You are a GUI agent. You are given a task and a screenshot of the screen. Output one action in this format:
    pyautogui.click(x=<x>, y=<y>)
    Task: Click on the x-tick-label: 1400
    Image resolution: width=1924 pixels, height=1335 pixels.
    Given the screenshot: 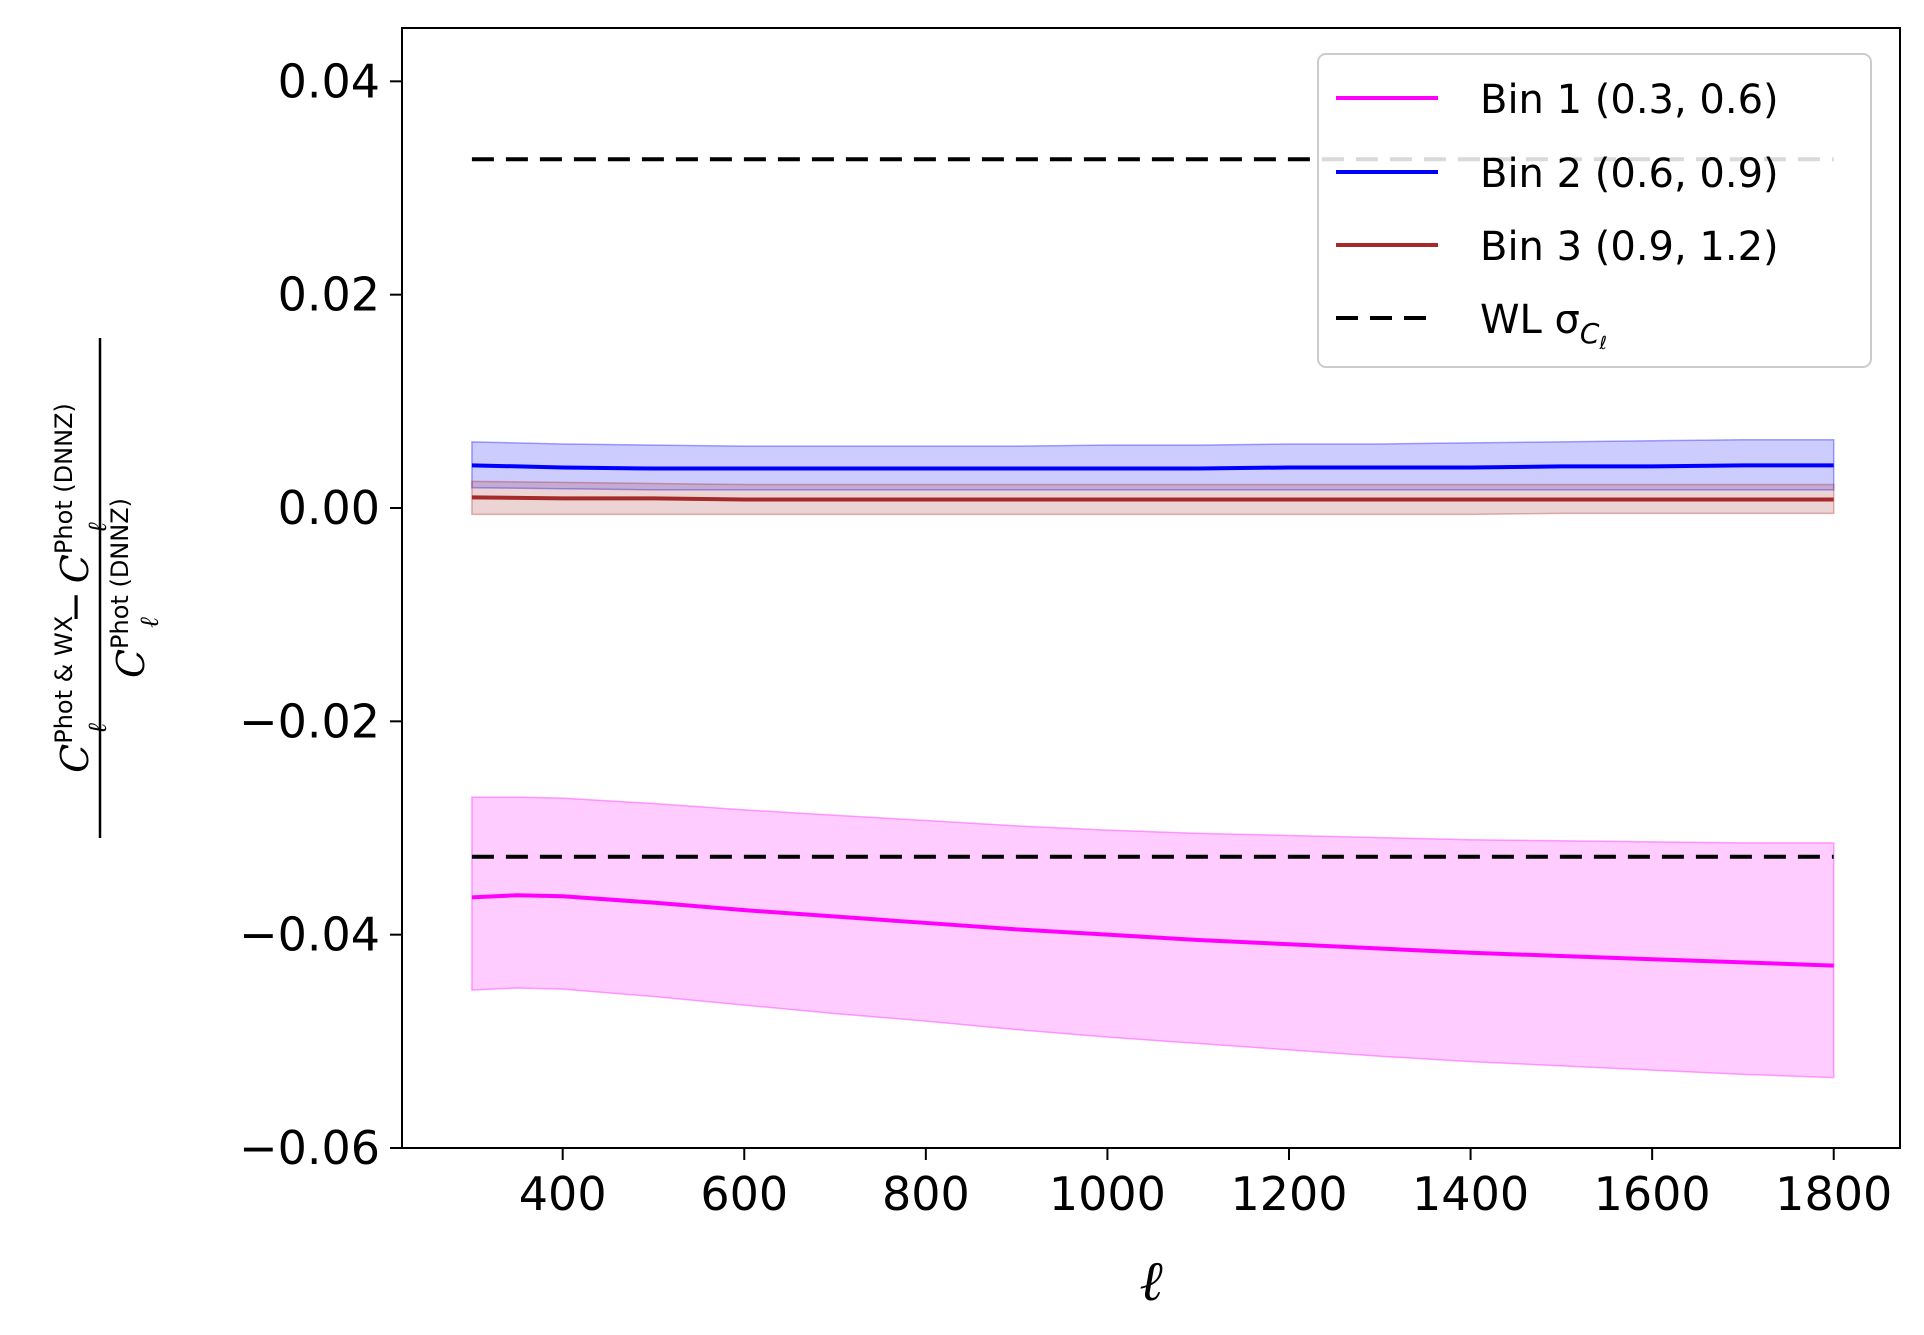 What is the action you would take?
    pyautogui.click(x=1470, y=1194)
    